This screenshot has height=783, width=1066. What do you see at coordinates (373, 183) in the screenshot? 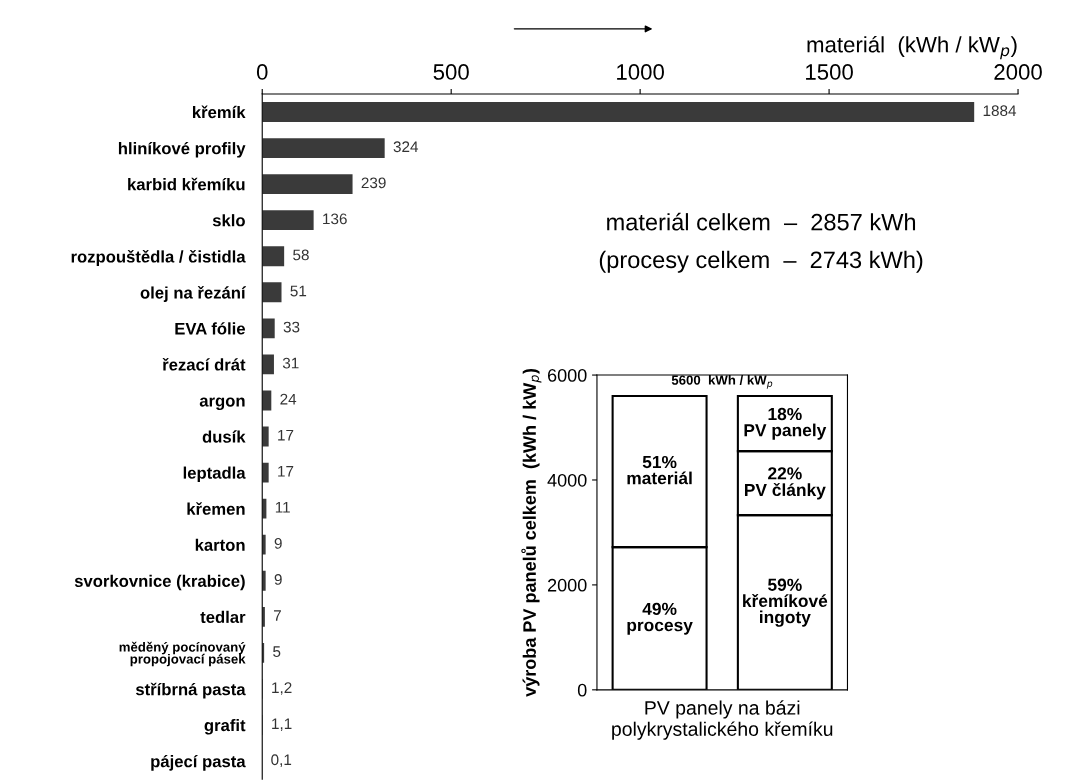
I see `data-label: 239` at bounding box center [373, 183].